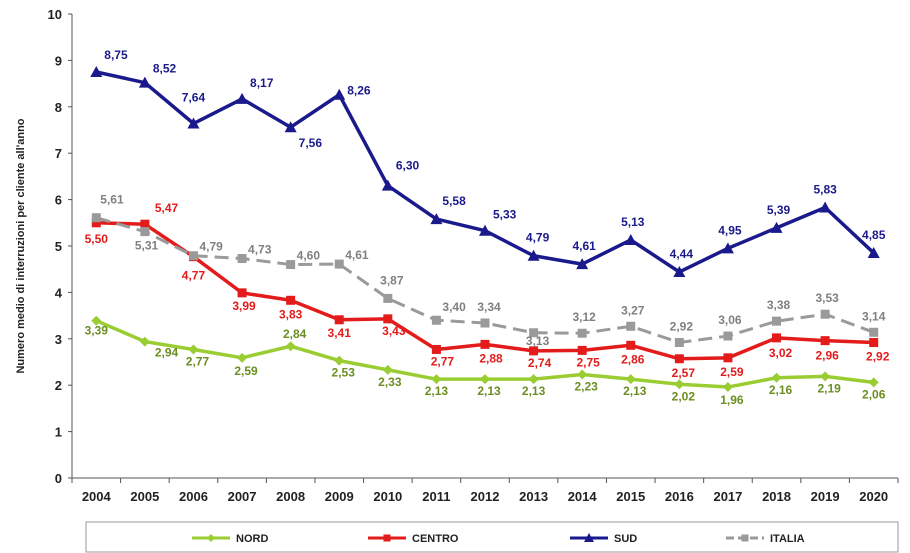  I want to click on data-label-sud: 4,85, so click(874, 235).